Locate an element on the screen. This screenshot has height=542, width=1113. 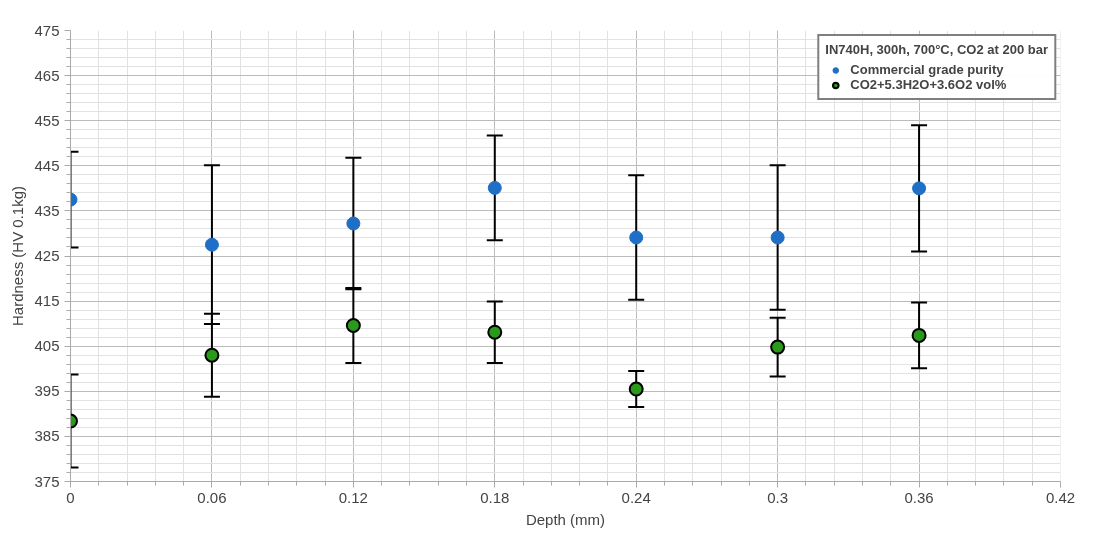
y-tick-label: 445 is located at coordinates (47, 165).